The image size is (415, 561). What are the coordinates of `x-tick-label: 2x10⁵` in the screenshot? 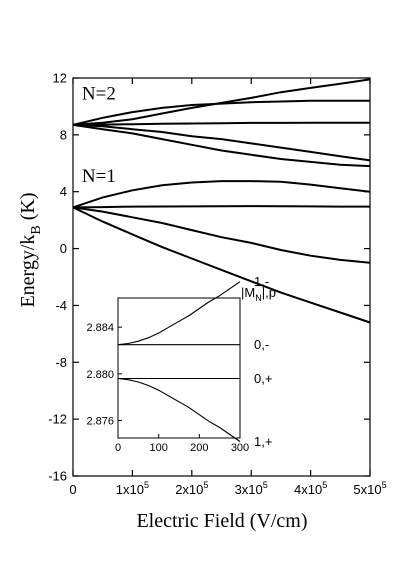 It's located at (191, 488).